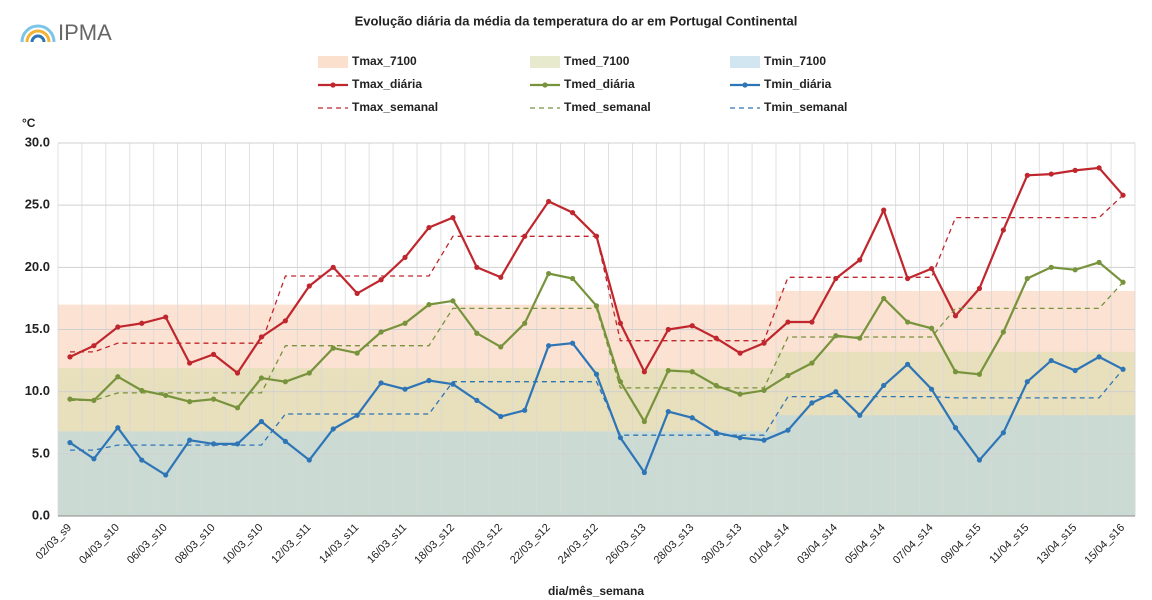 Image resolution: width=1152 pixels, height=600 pixels. Describe the element at coordinates (1104, 544) in the screenshot. I see `x-tick-label: 15/04_s16` at that location.